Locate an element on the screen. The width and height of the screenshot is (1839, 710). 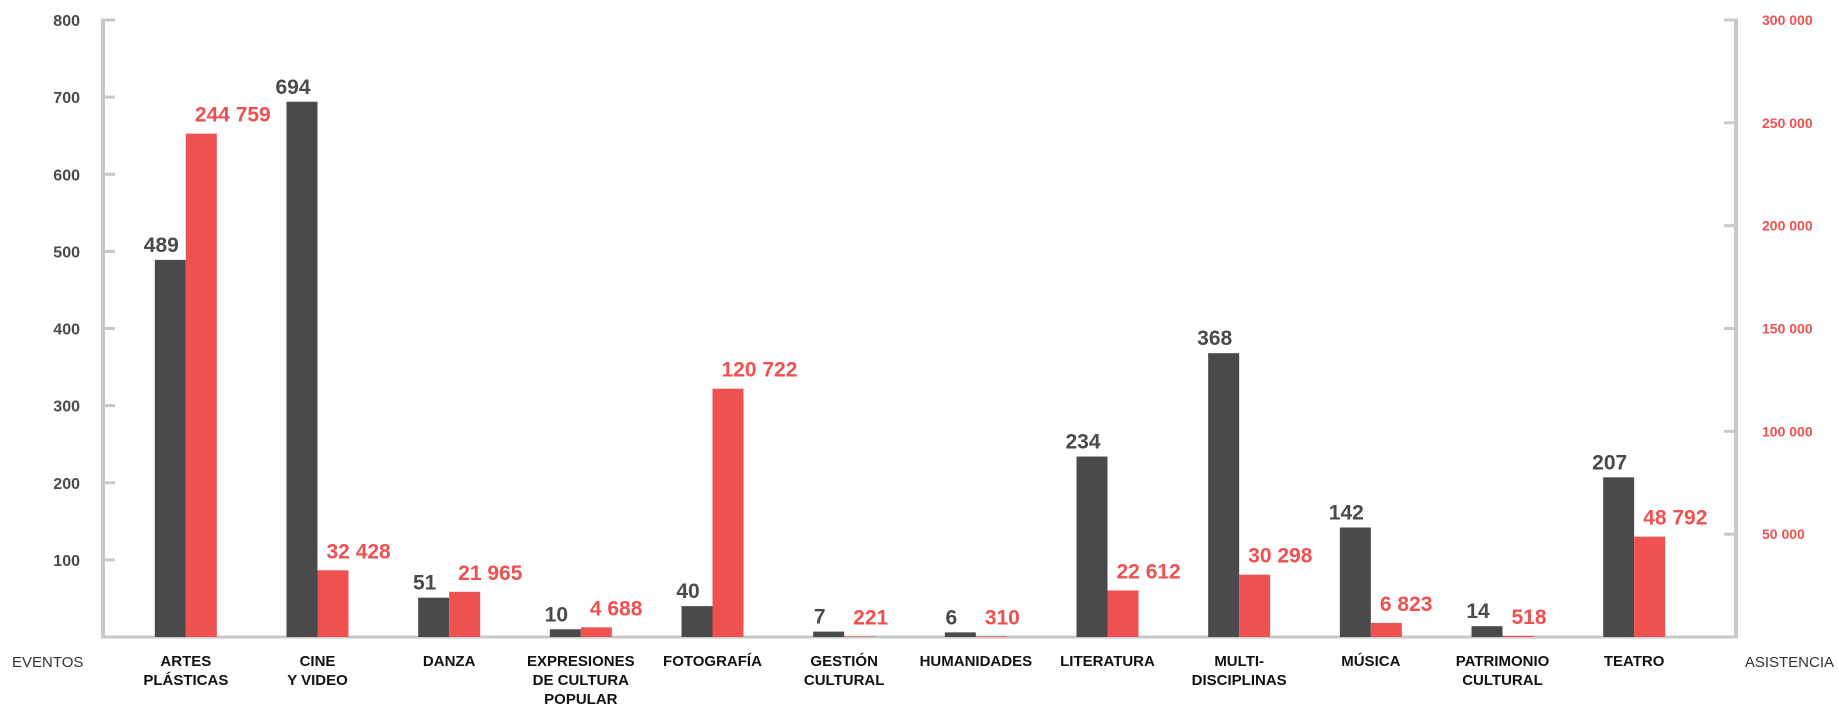
category-label: FOTOGRAFÍA is located at coordinates (712, 661).